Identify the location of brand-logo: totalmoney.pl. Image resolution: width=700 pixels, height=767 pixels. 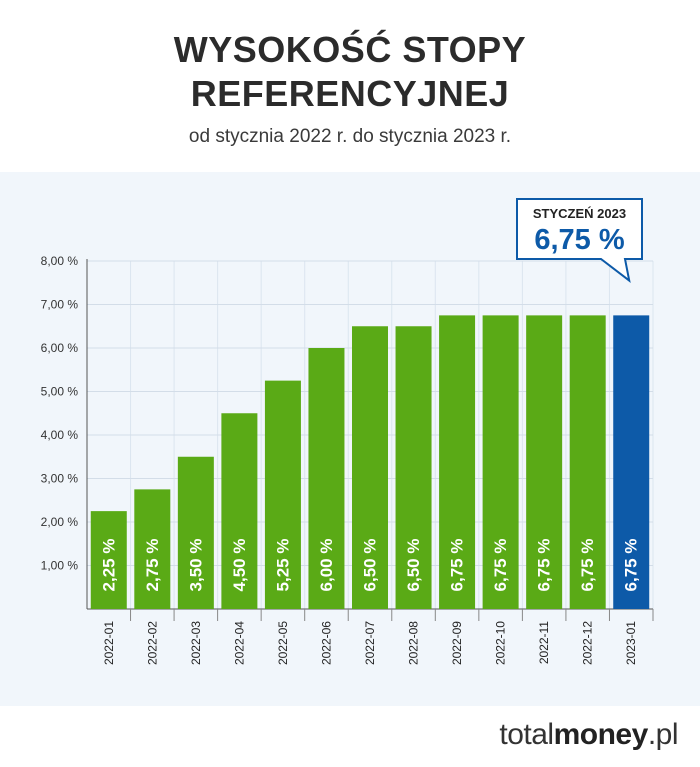
(588, 735).